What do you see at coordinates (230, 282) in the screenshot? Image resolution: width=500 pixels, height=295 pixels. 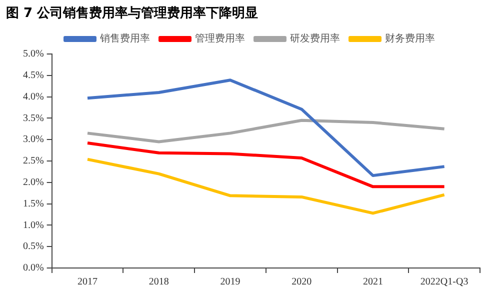 I see `x-tick-label: 2019` at bounding box center [230, 282].